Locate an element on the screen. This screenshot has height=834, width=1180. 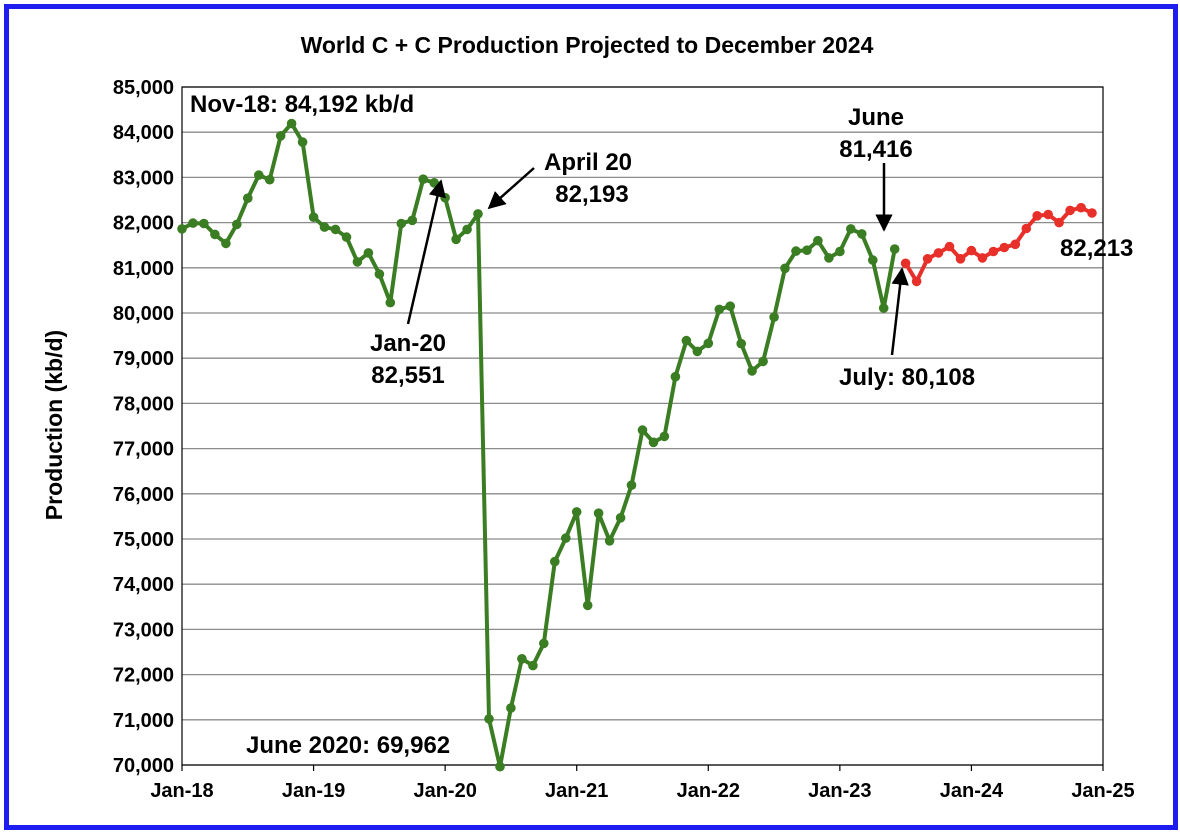
y-tick-label: 85,000 is located at coordinates (143, 88).